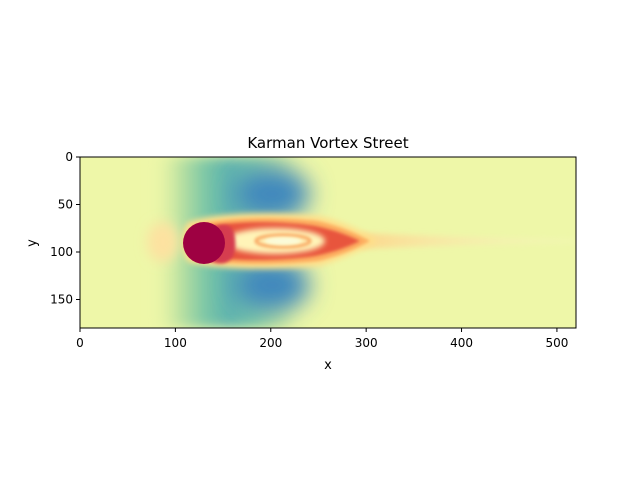  Describe the element at coordinates (270, 343) in the screenshot. I see `x-tick-label: 200` at that location.